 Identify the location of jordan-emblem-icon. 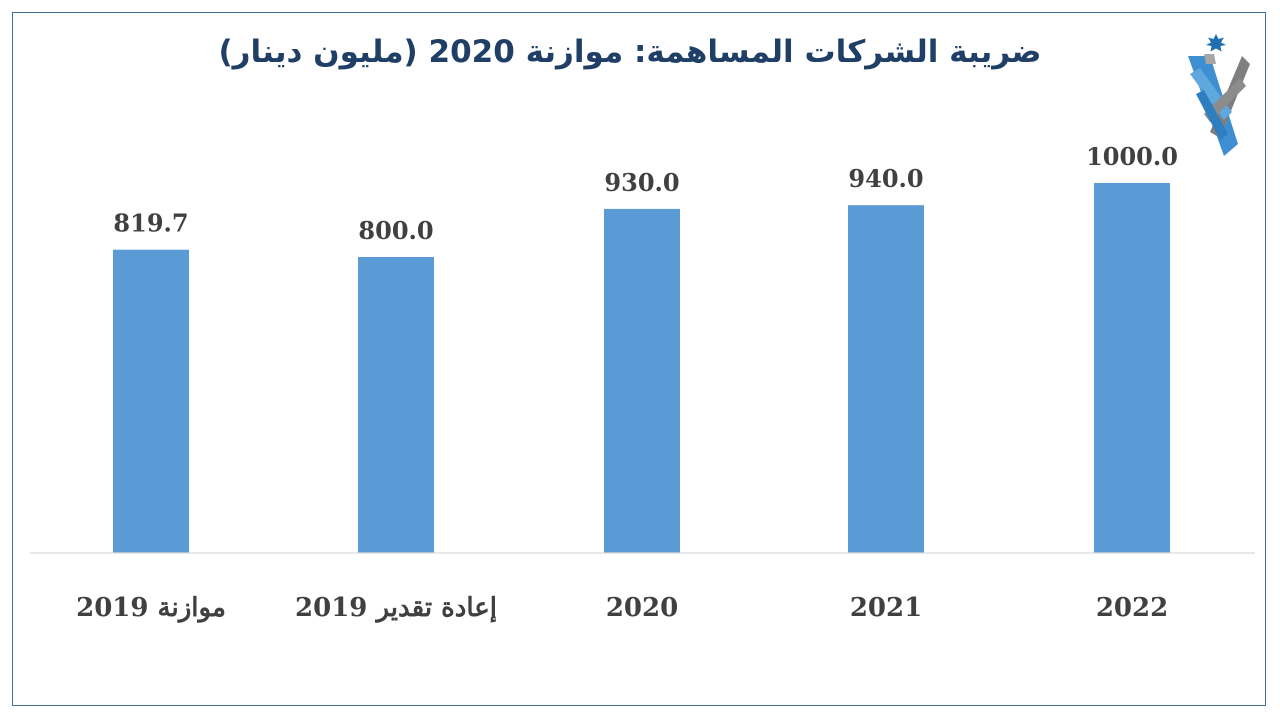
(1219, 95).